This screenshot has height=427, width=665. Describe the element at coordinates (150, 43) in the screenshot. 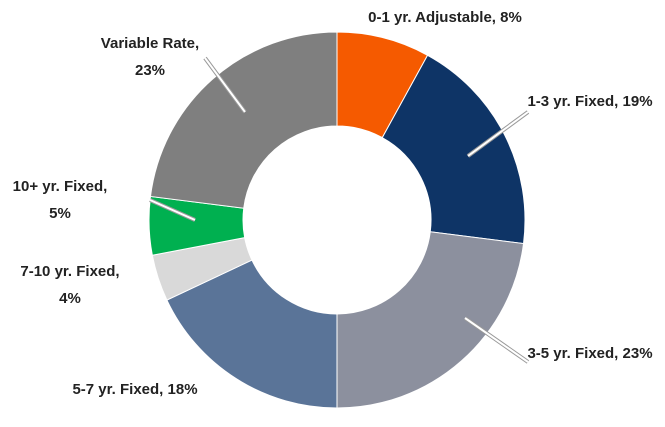

I see `label-category: Variable Rate,` at that location.